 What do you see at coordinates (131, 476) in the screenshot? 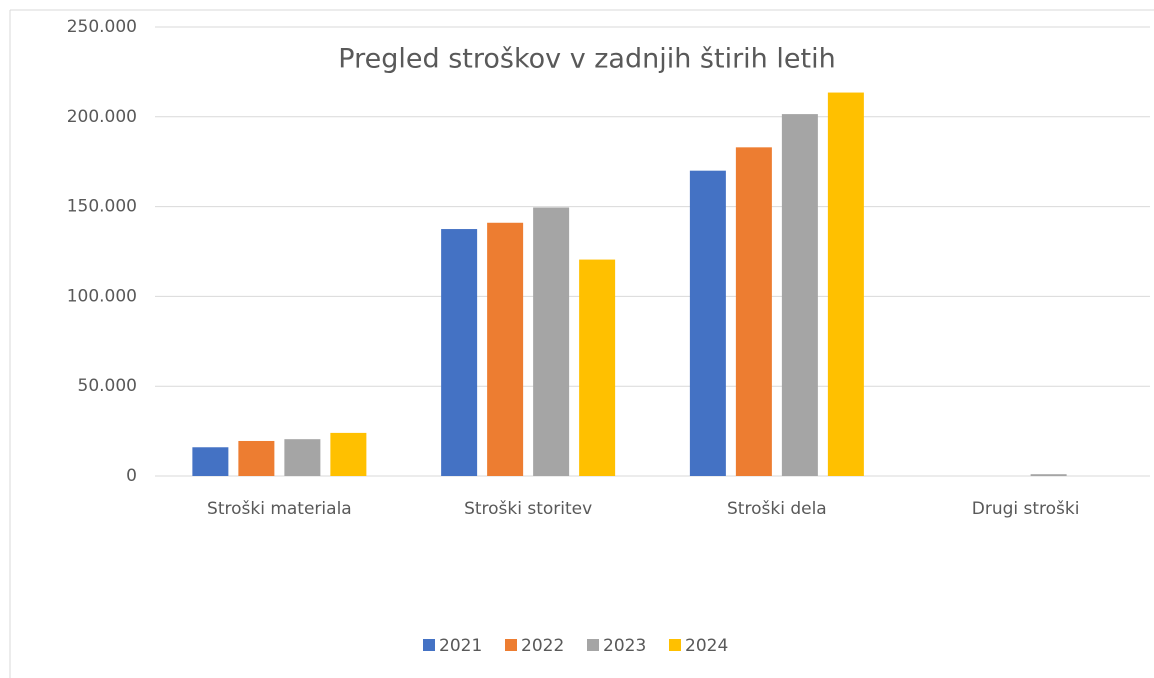
I see `y-tick-label: 0` at bounding box center [131, 476].